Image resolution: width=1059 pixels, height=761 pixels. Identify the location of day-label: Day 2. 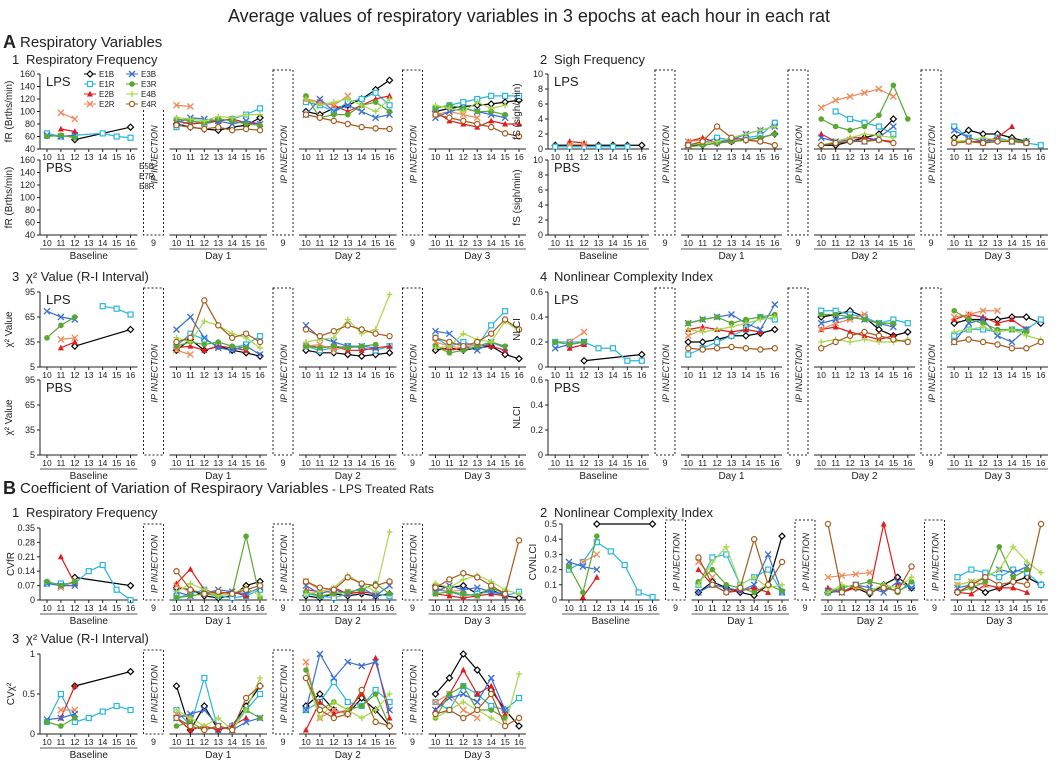
(870, 621).